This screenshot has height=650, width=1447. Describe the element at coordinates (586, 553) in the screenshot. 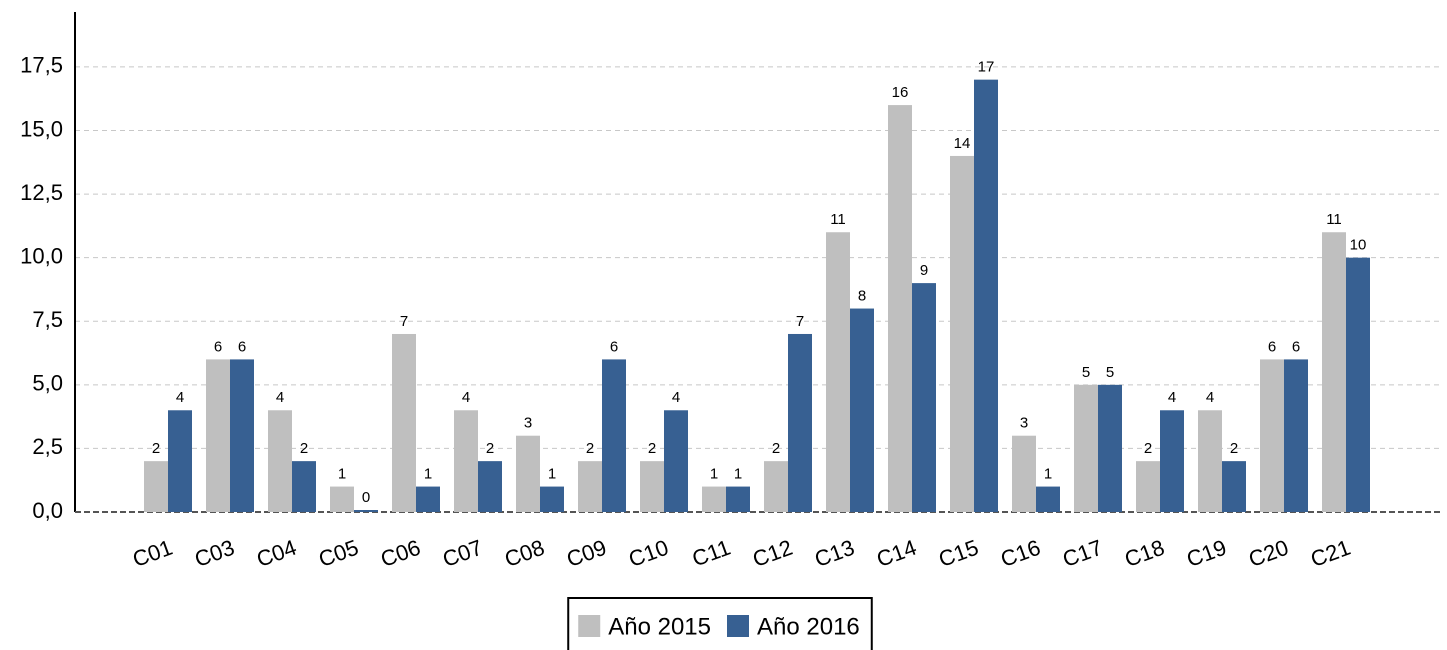

I see `x-tick-label: C09` at that location.